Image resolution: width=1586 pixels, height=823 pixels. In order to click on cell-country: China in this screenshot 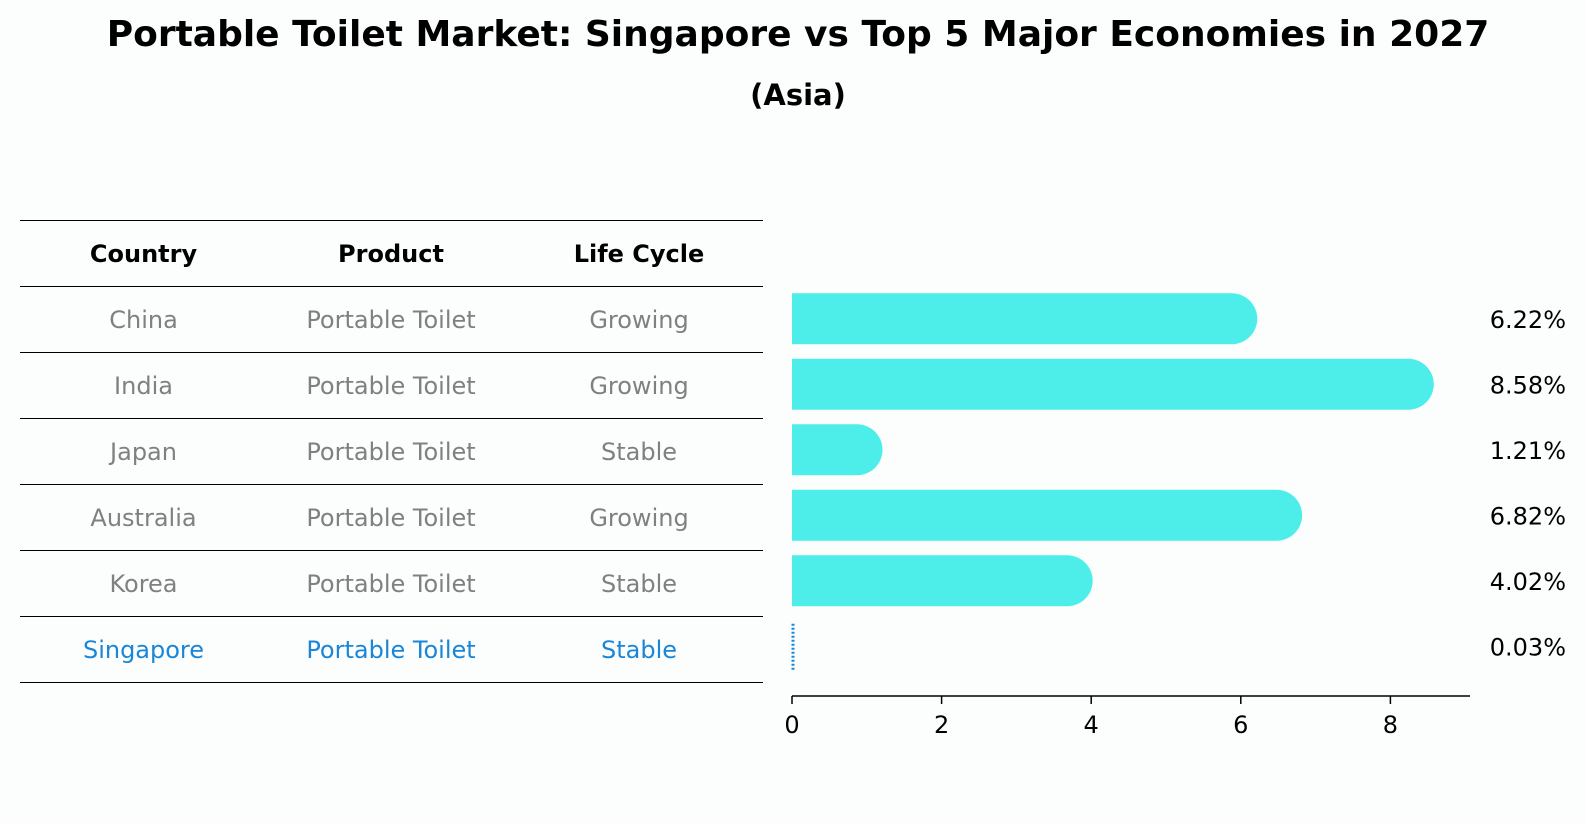, I will do `click(143, 319)`.